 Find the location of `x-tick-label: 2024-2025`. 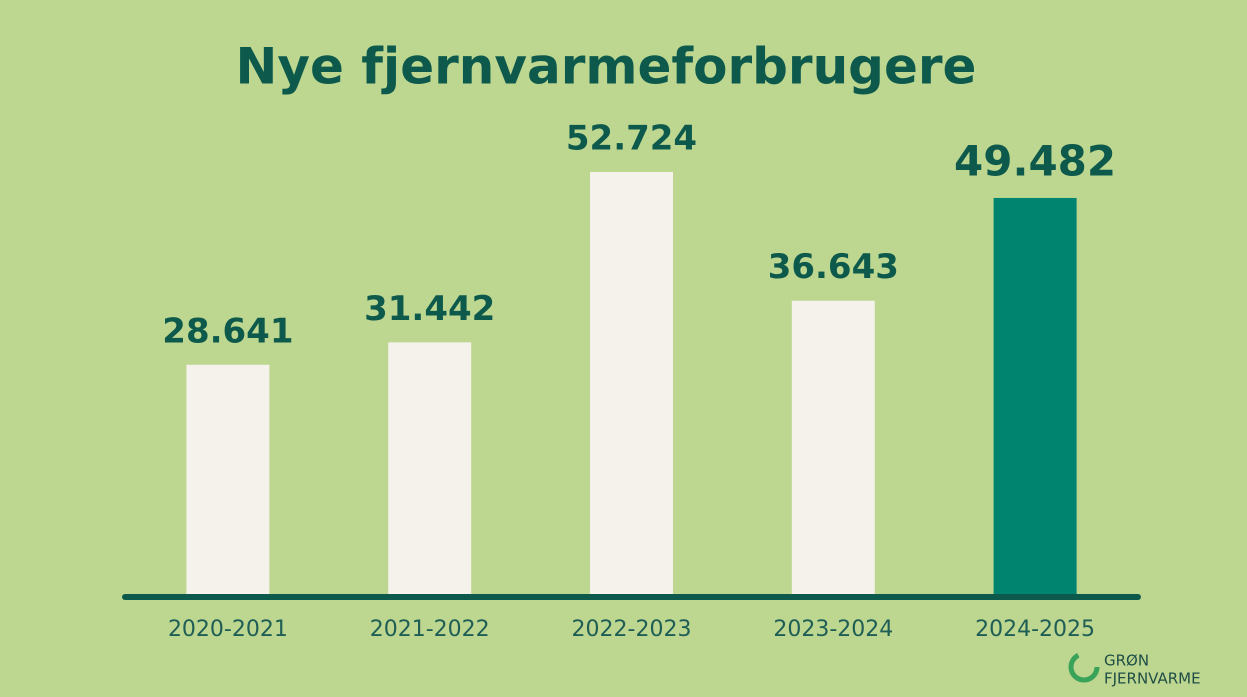

x-tick-label: 2024-2025 is located at coordinates (1035, 629).